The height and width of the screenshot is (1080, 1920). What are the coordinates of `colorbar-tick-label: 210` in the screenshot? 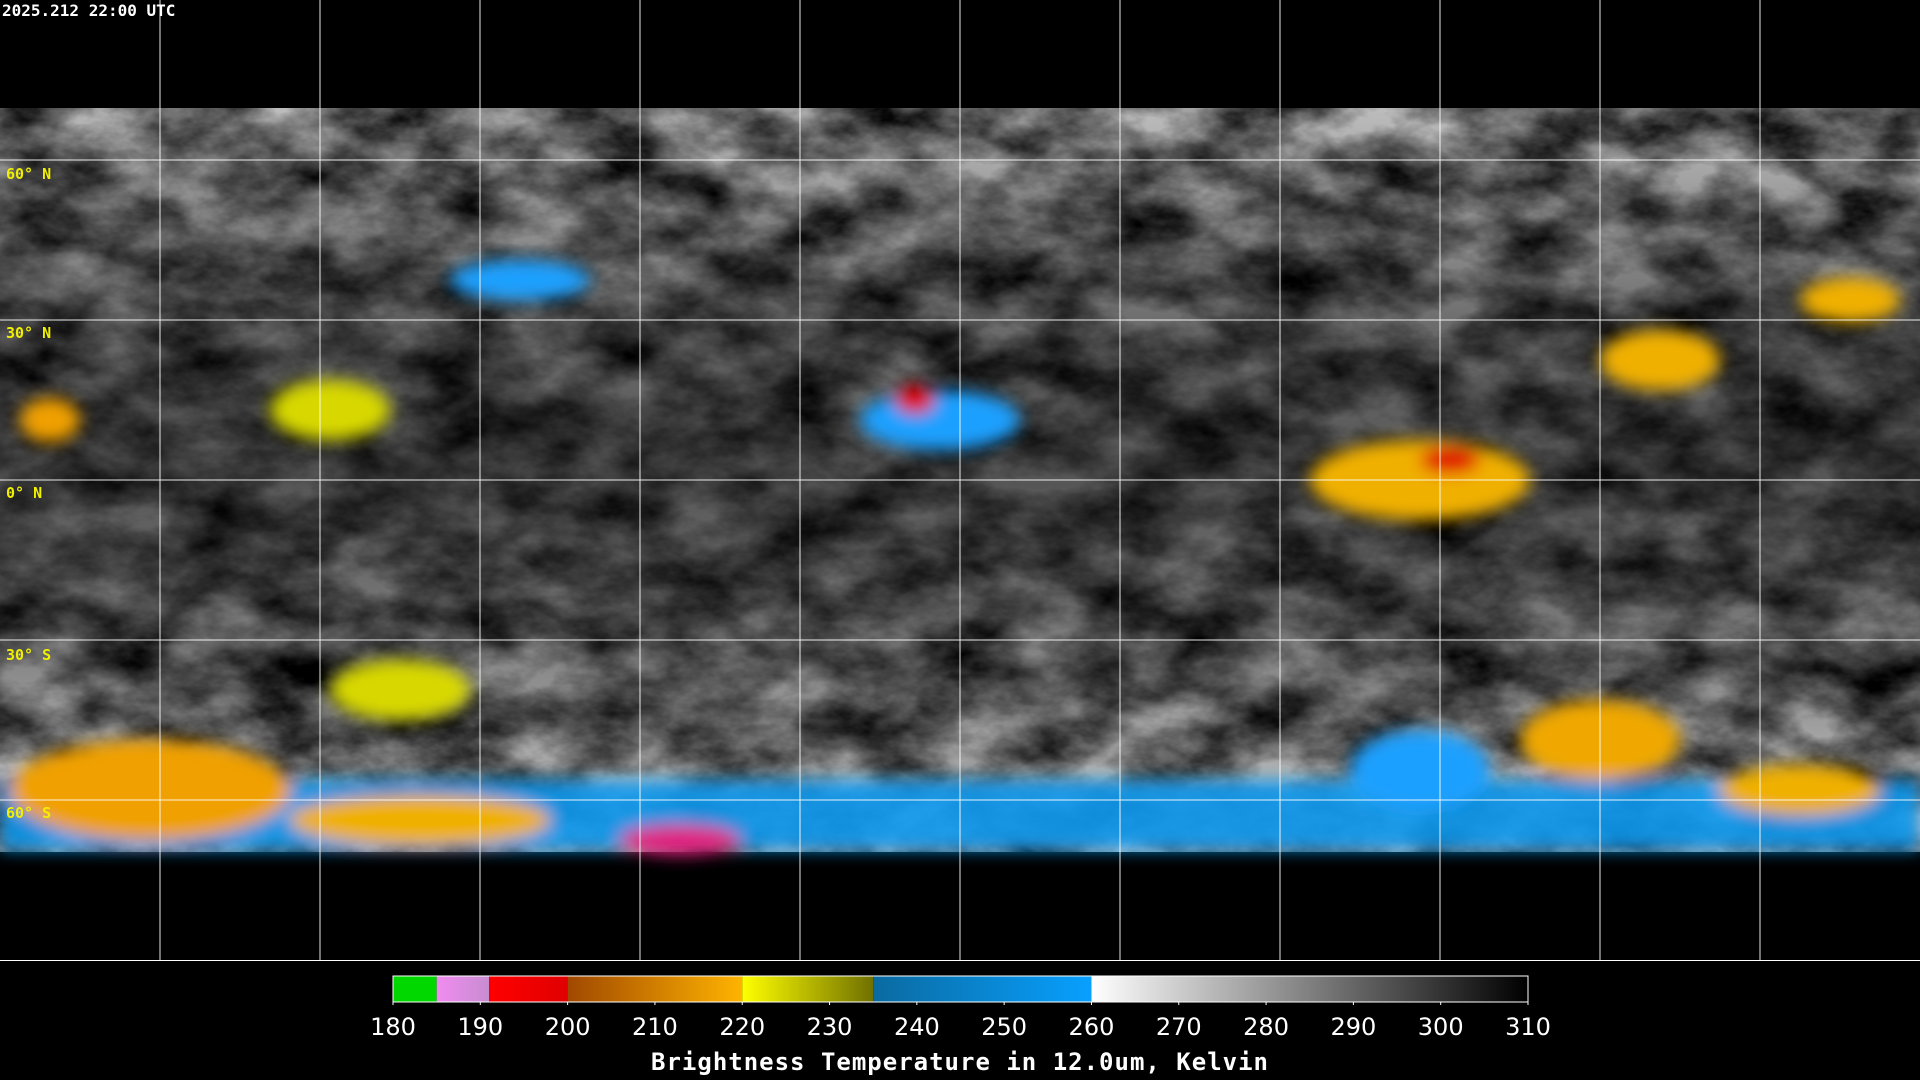 It's located at (655, 1027).